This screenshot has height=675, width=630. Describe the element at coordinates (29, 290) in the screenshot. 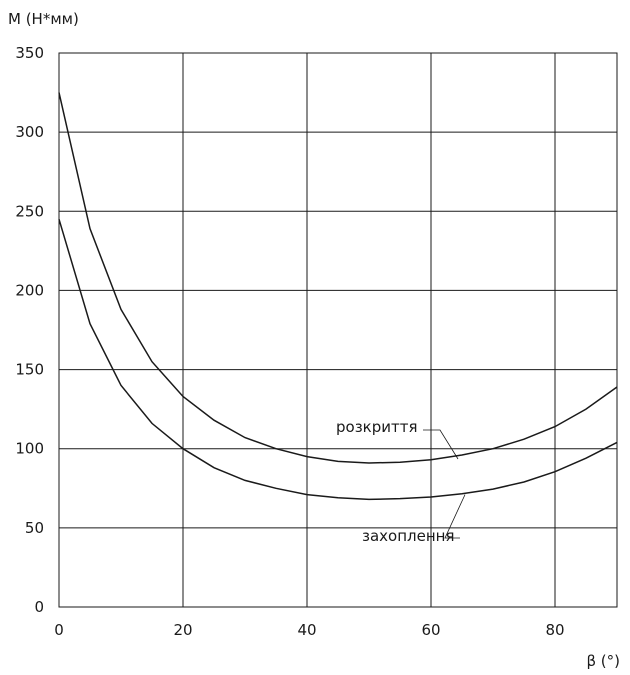

I see `y-tick-label: 200` at that location.